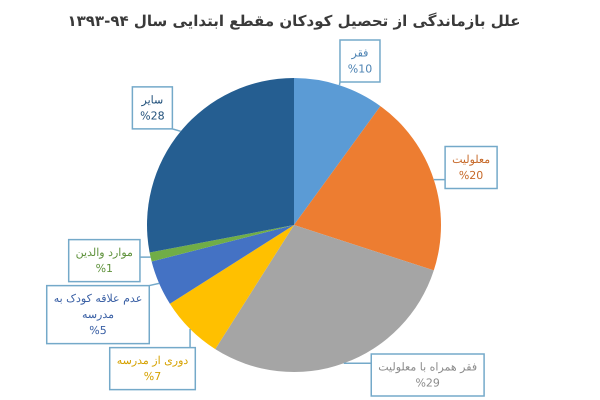 The width and height of the screenshot is (600, 400). Describe the element at coordinates (98, 331) in the screenshot. I see `data-label: %5` at that location.